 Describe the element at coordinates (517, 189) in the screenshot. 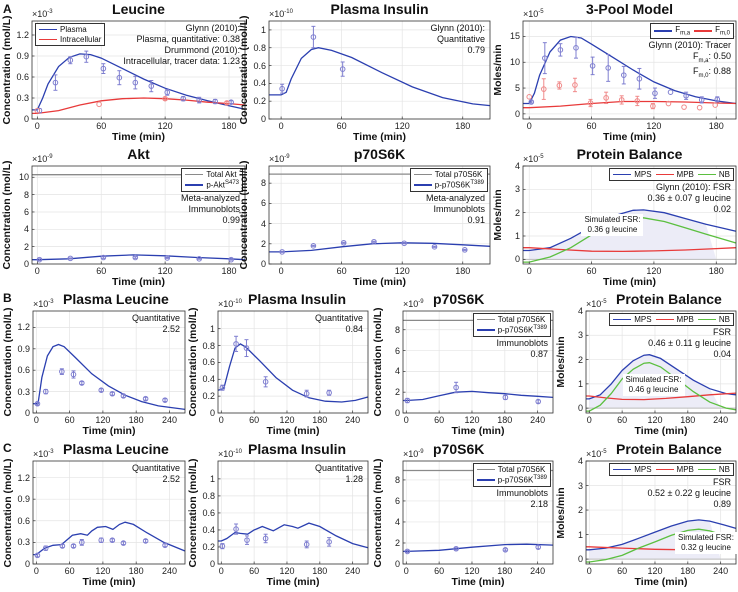

I see `y-tick-label: 3` at that location.